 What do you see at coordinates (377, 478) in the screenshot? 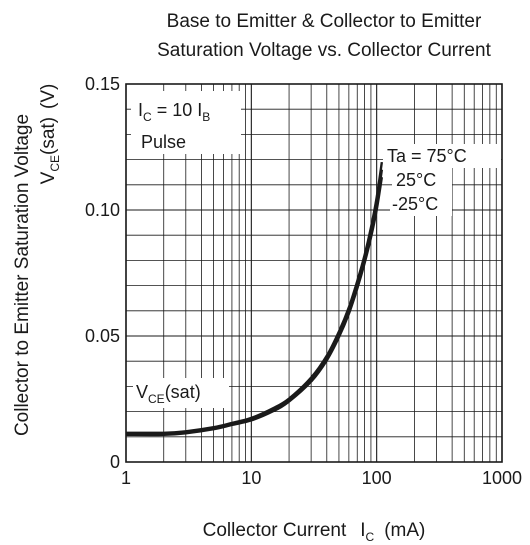
I see `x-tick-label: 100` at bounding box center [377, 478].